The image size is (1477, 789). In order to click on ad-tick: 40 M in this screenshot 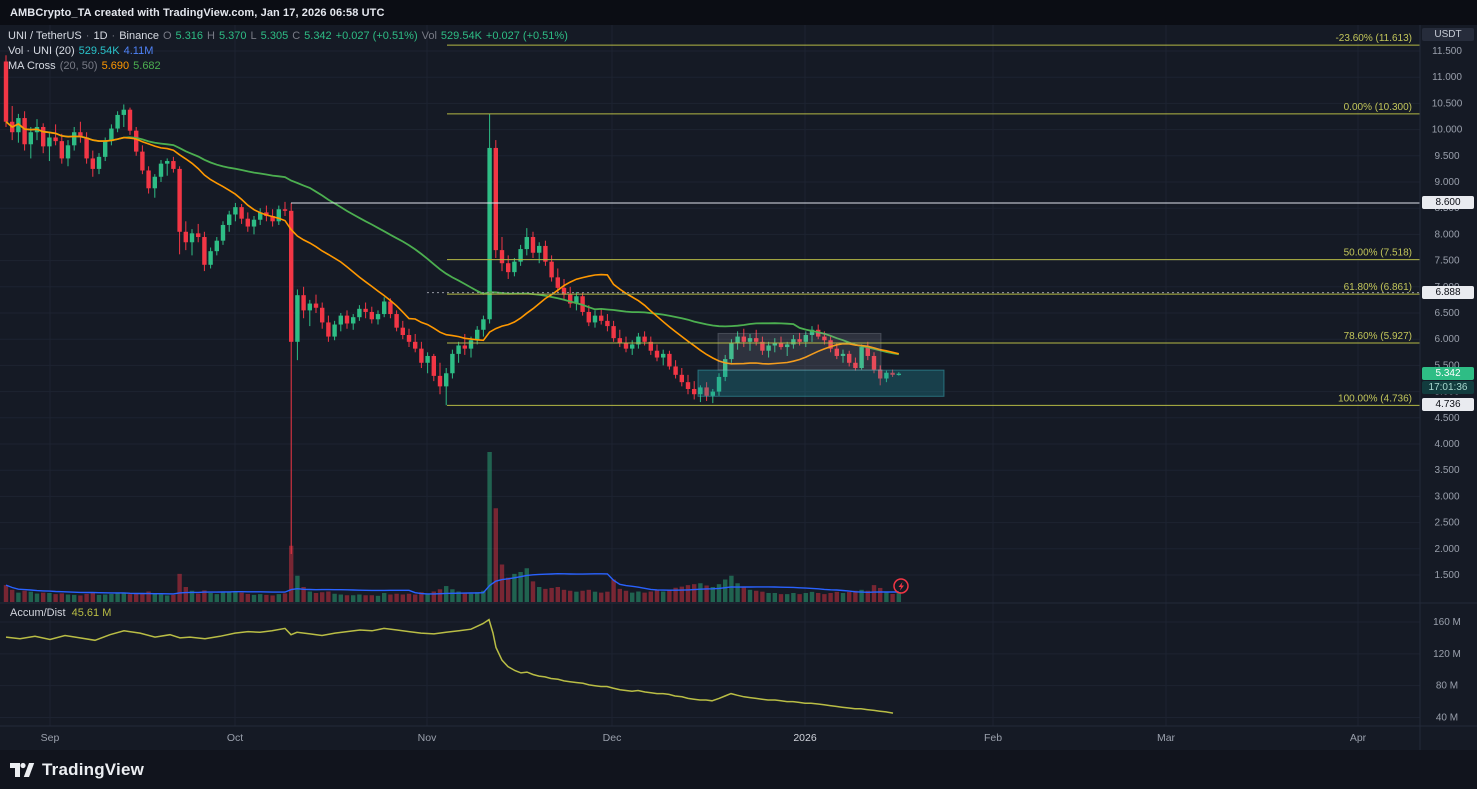, I will do `click(1447, 718)`.